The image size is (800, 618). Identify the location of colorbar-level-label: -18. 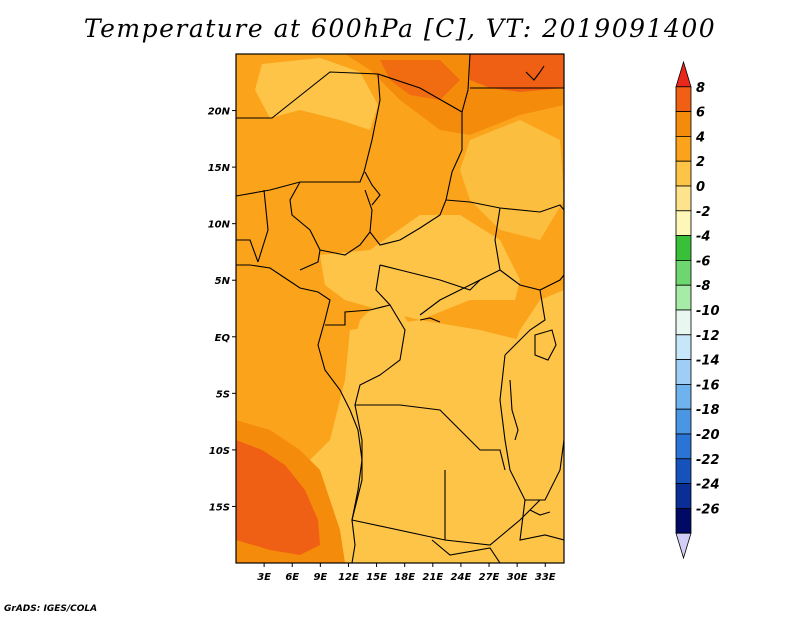
(708, 410).